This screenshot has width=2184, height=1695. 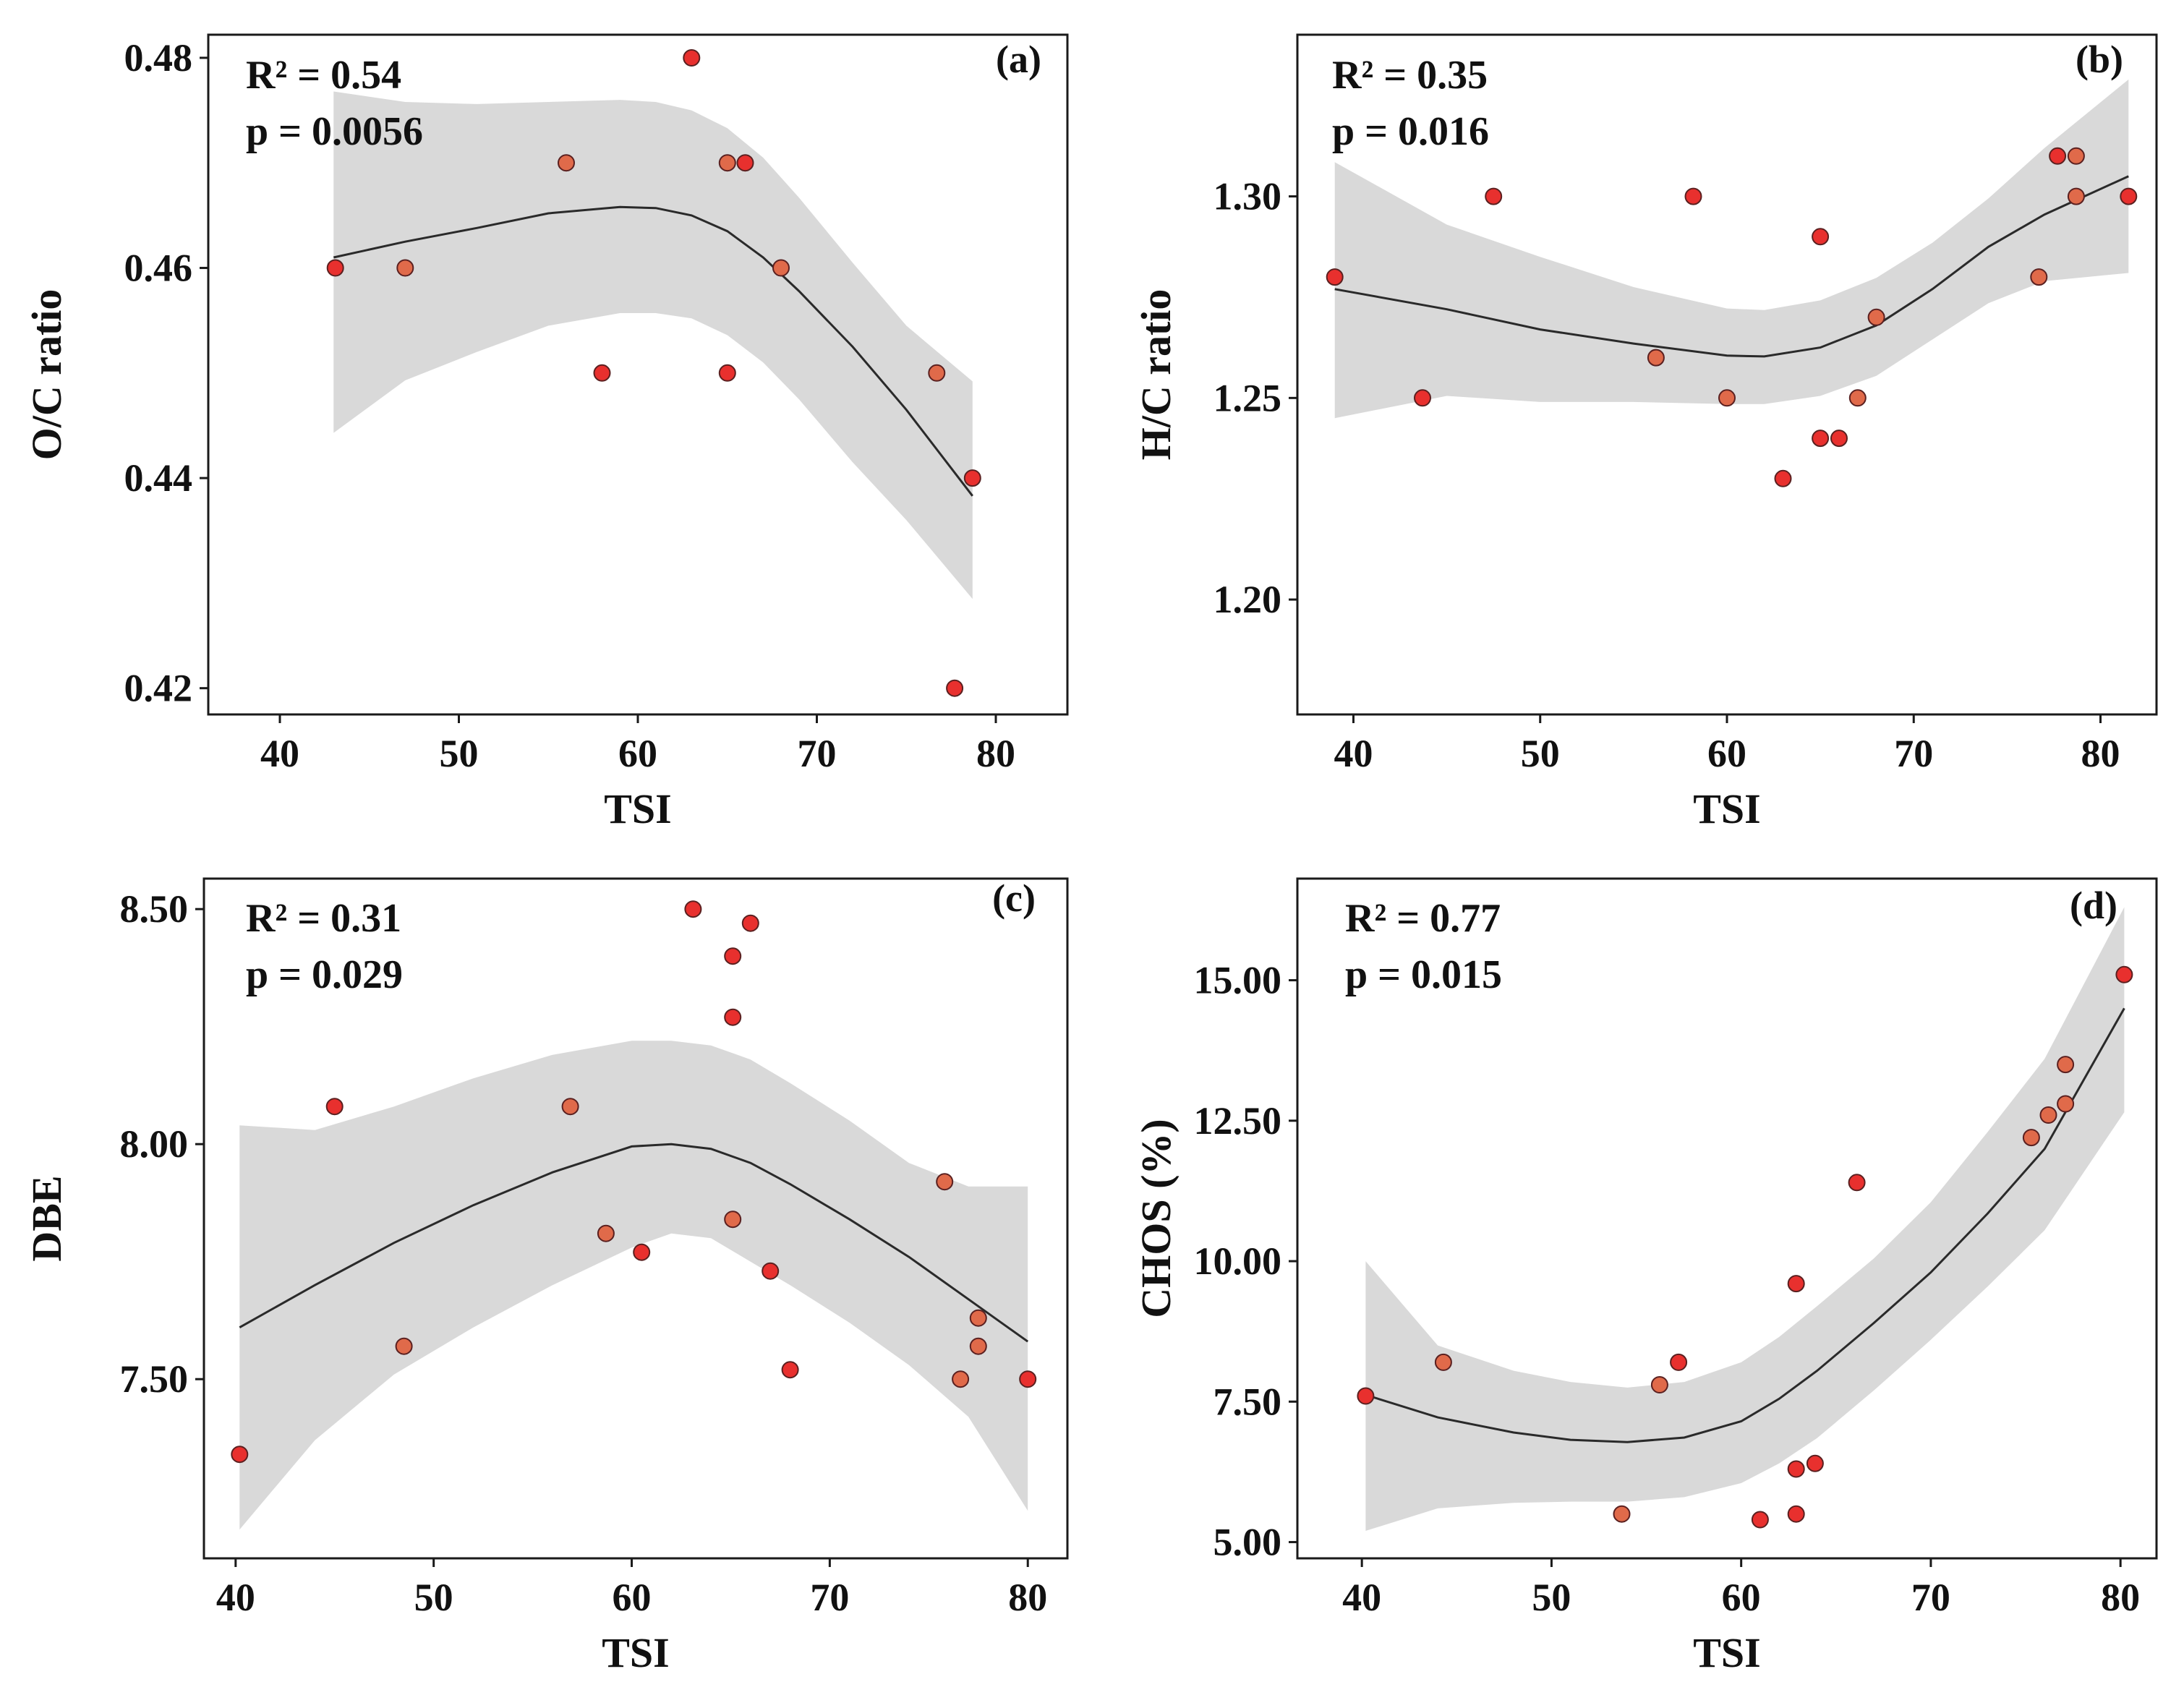 I want to click on r-squared-label: R² = 0.31, so click(x=323, y=919).